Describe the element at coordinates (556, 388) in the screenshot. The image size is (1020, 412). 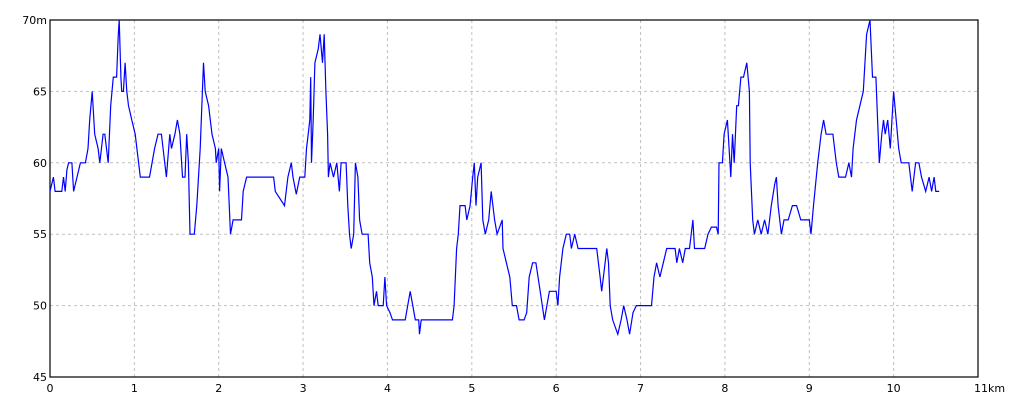
I see `x-tick-label: 6` at that location.